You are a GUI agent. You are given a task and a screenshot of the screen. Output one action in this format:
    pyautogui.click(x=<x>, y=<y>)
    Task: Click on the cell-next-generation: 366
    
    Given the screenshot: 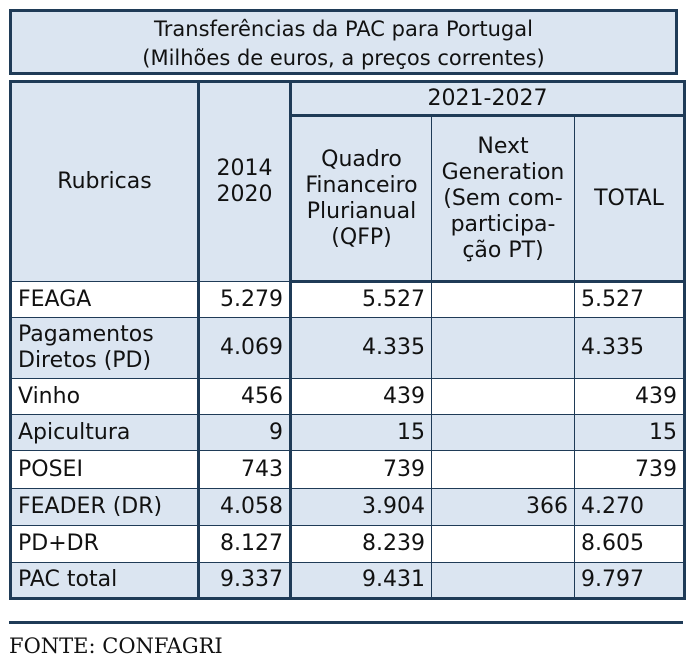 What is the action you would take?
    pyautogui.click(x=503, y=507)
    